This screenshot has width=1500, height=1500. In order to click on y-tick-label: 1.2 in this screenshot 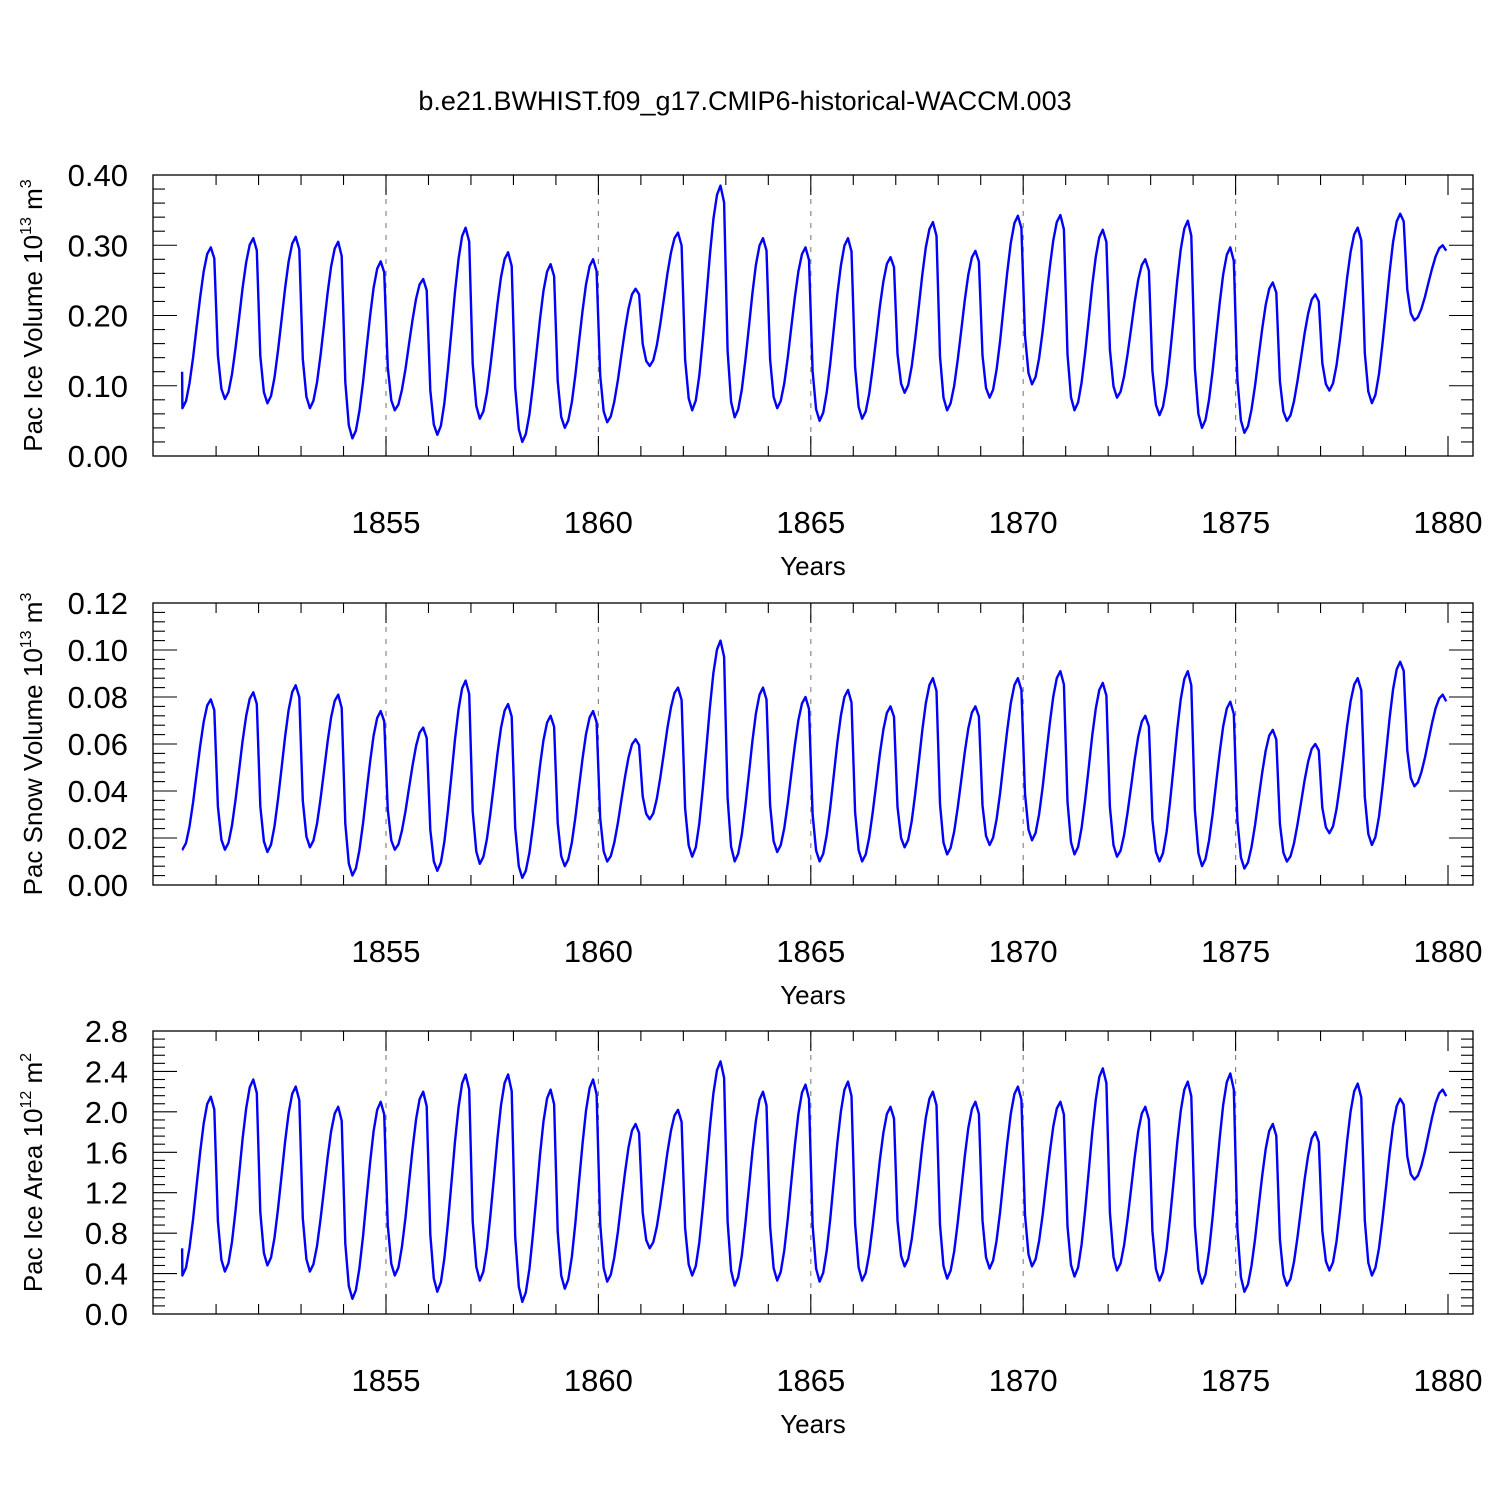, I will do `click(106, 1193)`.